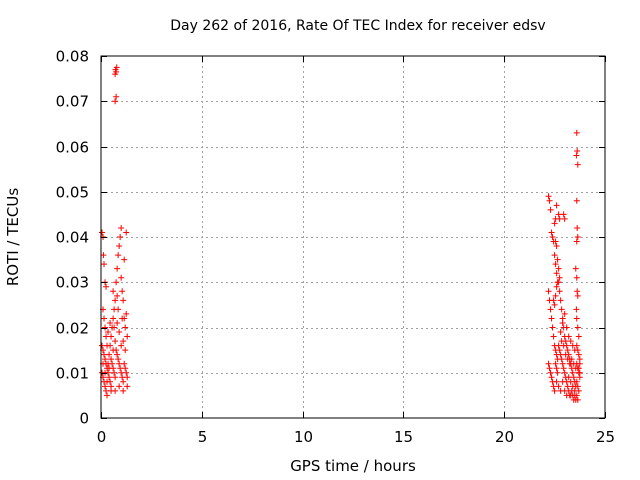 The width and height of the screenshot is (640, 480). I want to click on x-axis-label: GPS time / hours, so click(353, 466).